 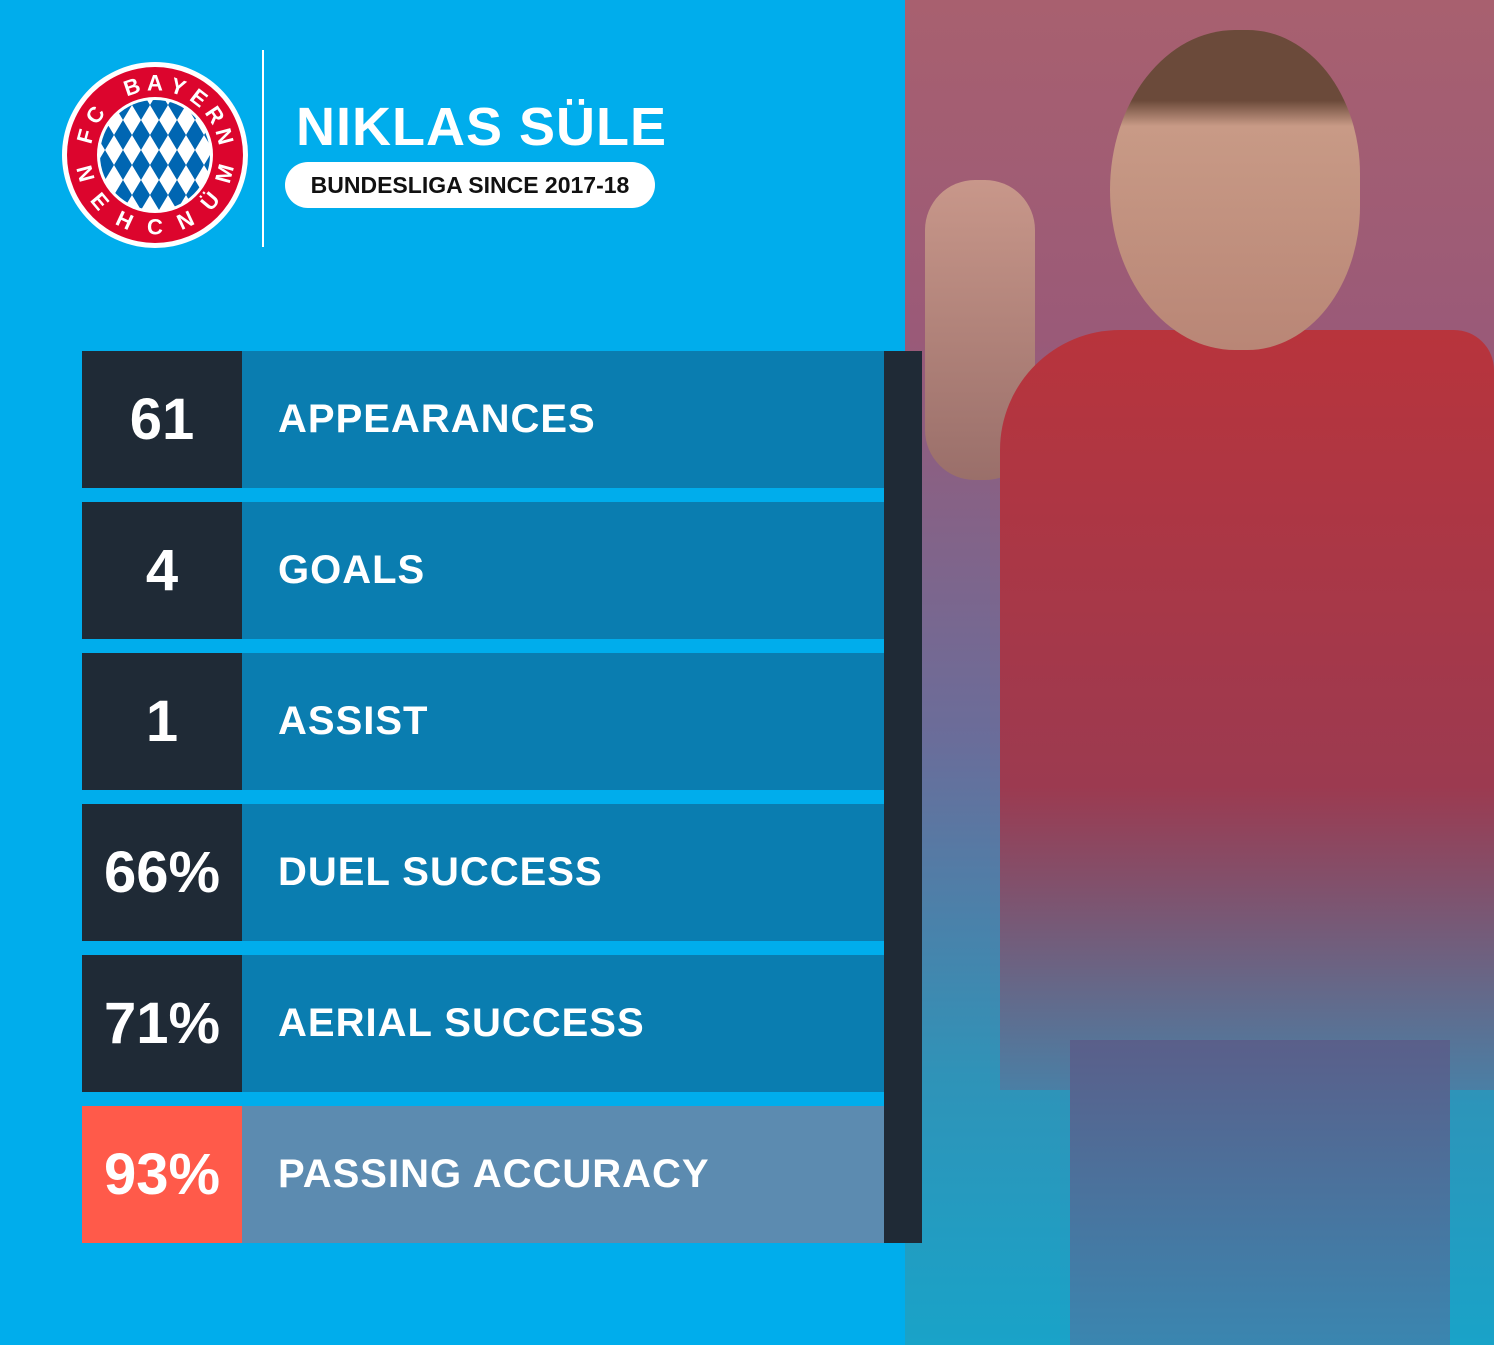 What do you see at coordinates (263, 148) in the screenshot?
I see `header-divider` at bounding box center [263, 148].